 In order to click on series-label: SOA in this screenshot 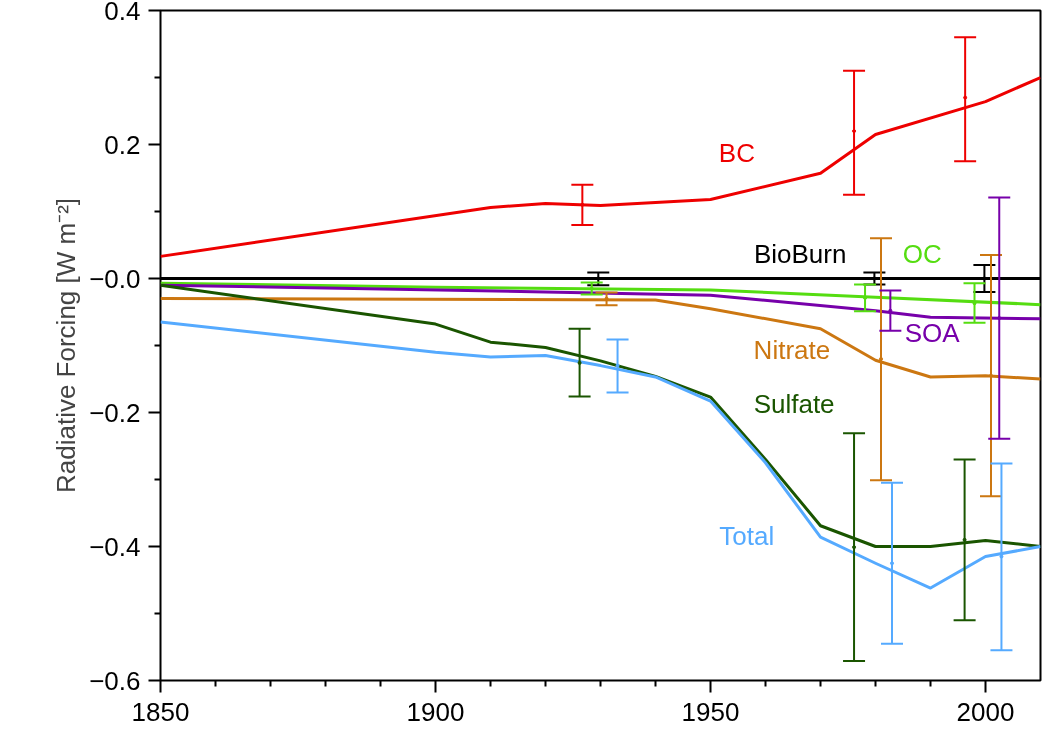, I will do `click(932, 333)`.